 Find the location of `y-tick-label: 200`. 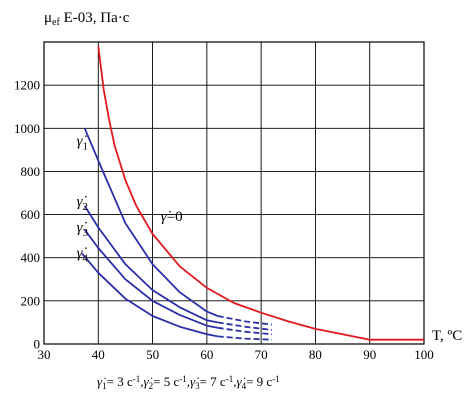

y-tick-label: 200 is located at coordinates (31, 300).